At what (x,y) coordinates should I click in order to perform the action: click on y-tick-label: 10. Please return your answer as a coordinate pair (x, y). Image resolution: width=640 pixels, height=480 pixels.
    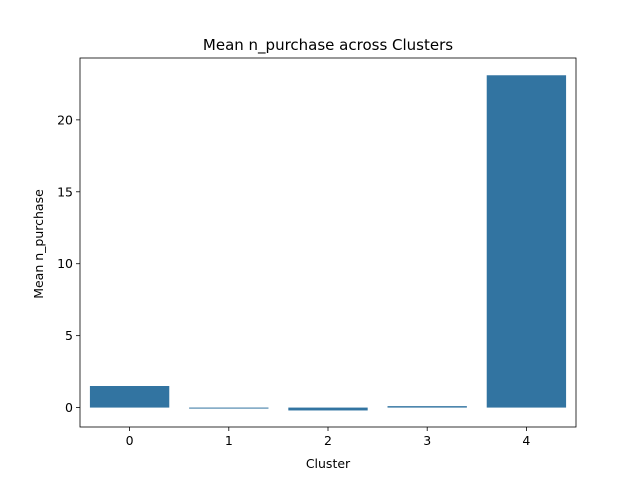
    Looking at the image, I should click on (65, 263).